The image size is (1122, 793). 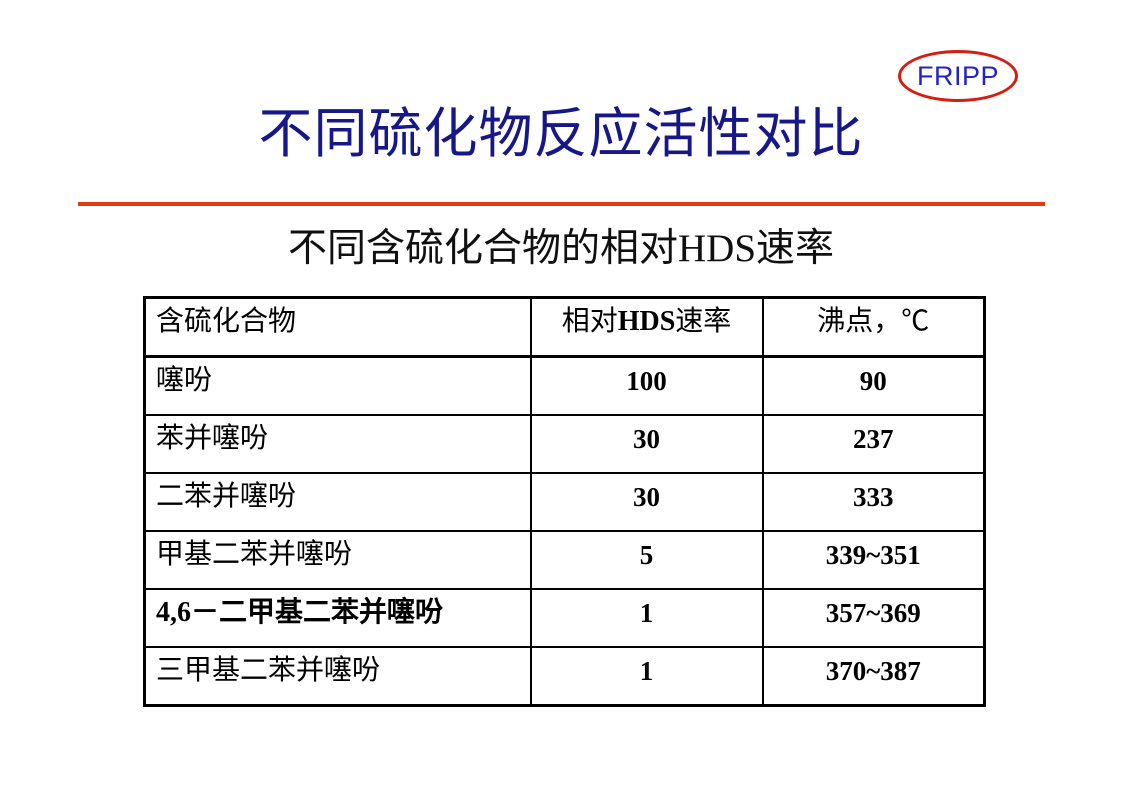 I want to click on cell-compound: 二苯并噻吩, so click(x=338, y=502).